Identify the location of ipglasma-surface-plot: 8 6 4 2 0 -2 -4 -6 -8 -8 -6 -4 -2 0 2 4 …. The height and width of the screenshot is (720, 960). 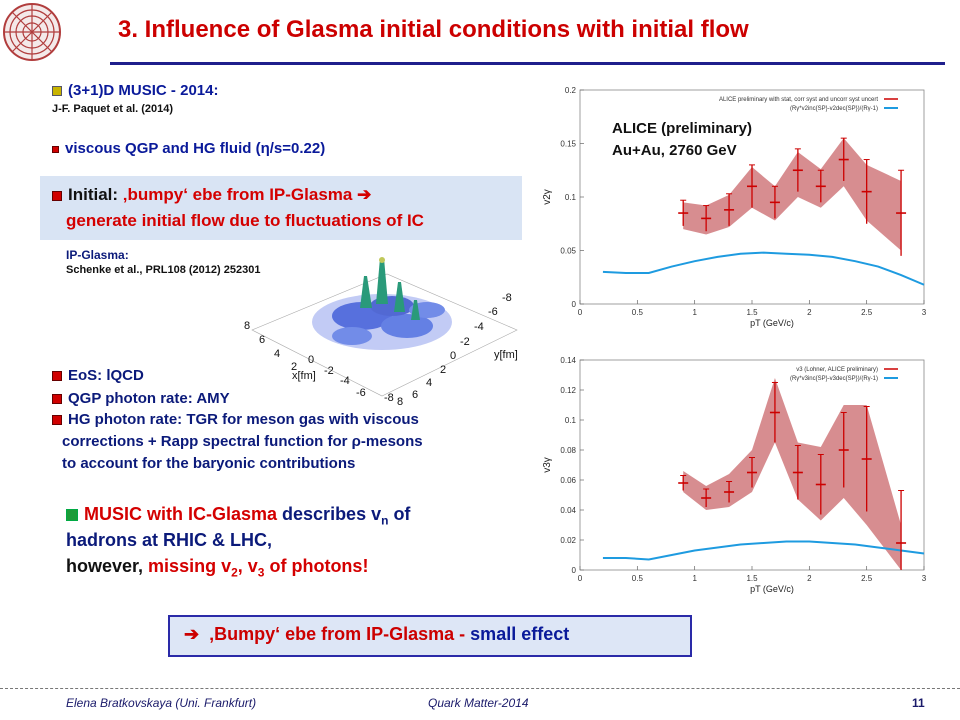
(382, 327).